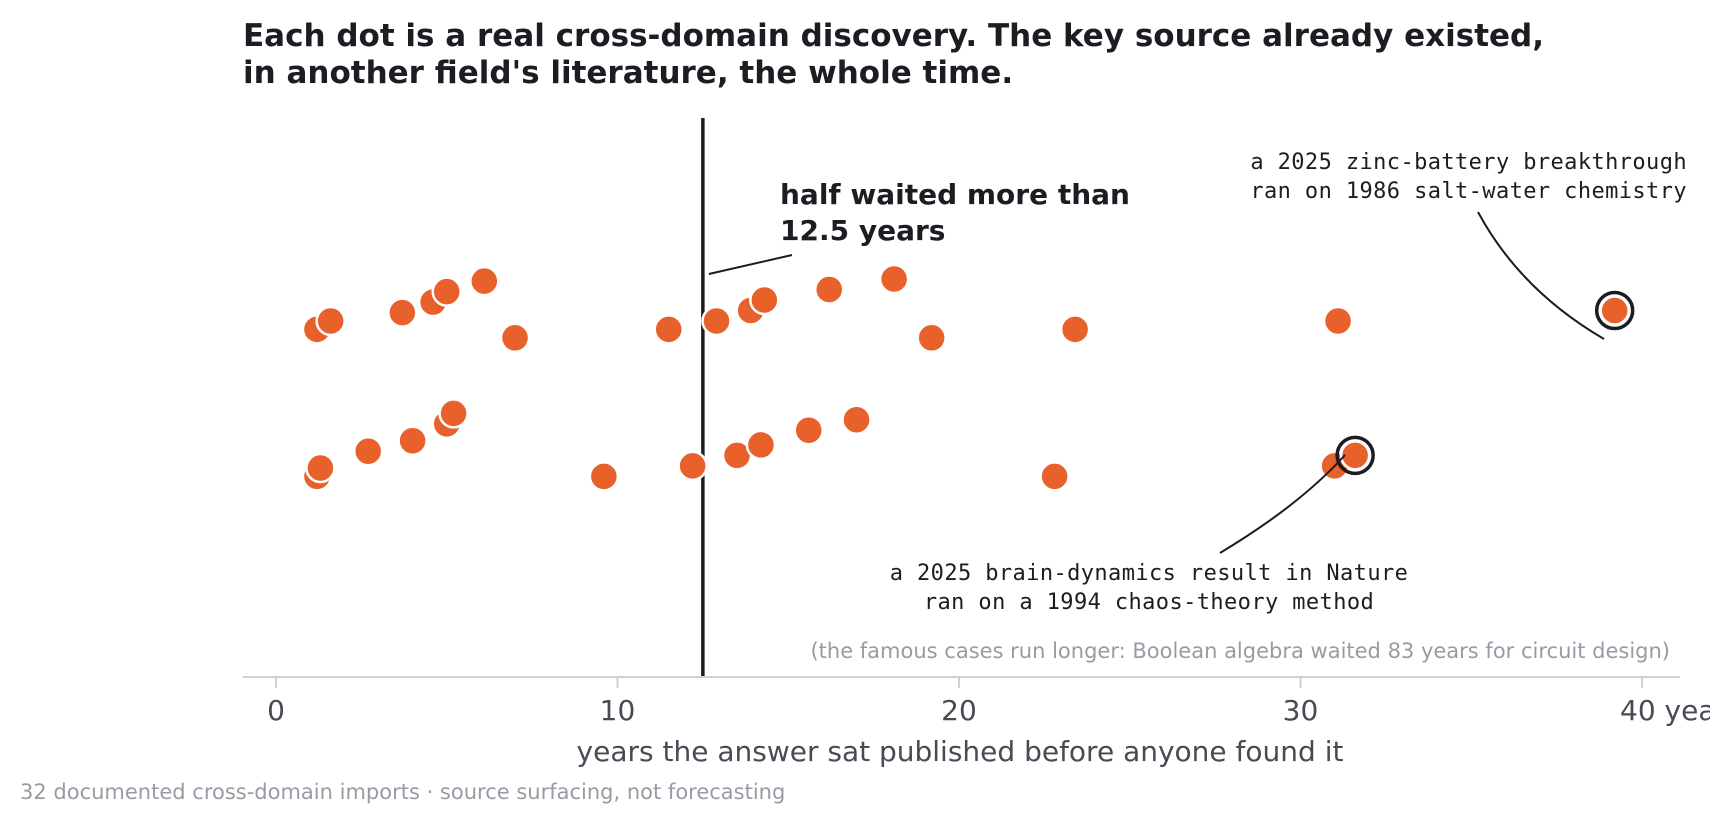 Image resolution: width=1710 pixels, height=819 pixels. I want to click on annotation-brain-line-2: ran on a 1994 chaos-theory method, so click(1149, 602).